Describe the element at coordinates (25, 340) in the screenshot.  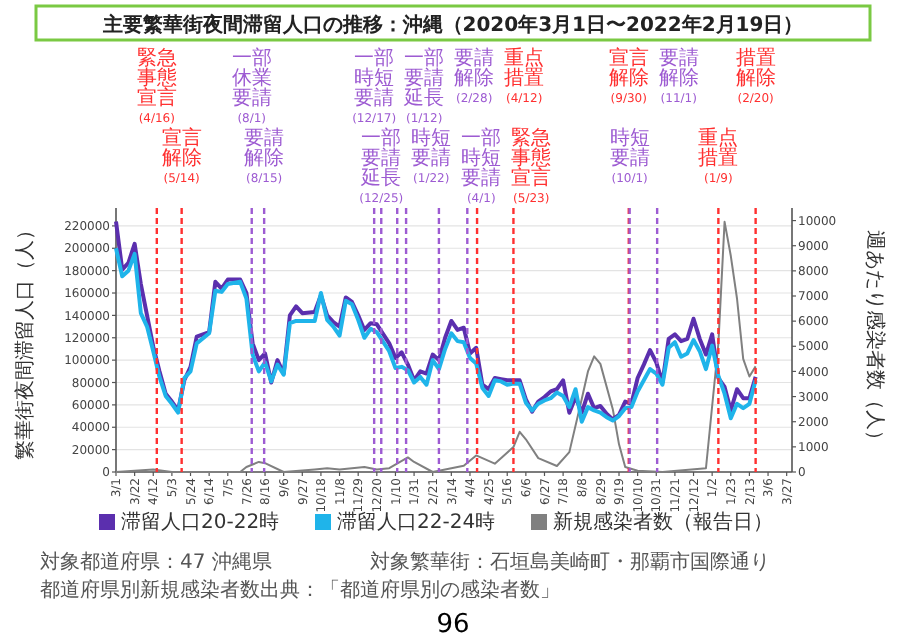
I see `y-axis-title: 繁華街夜間滞留人口（人）` at that location.